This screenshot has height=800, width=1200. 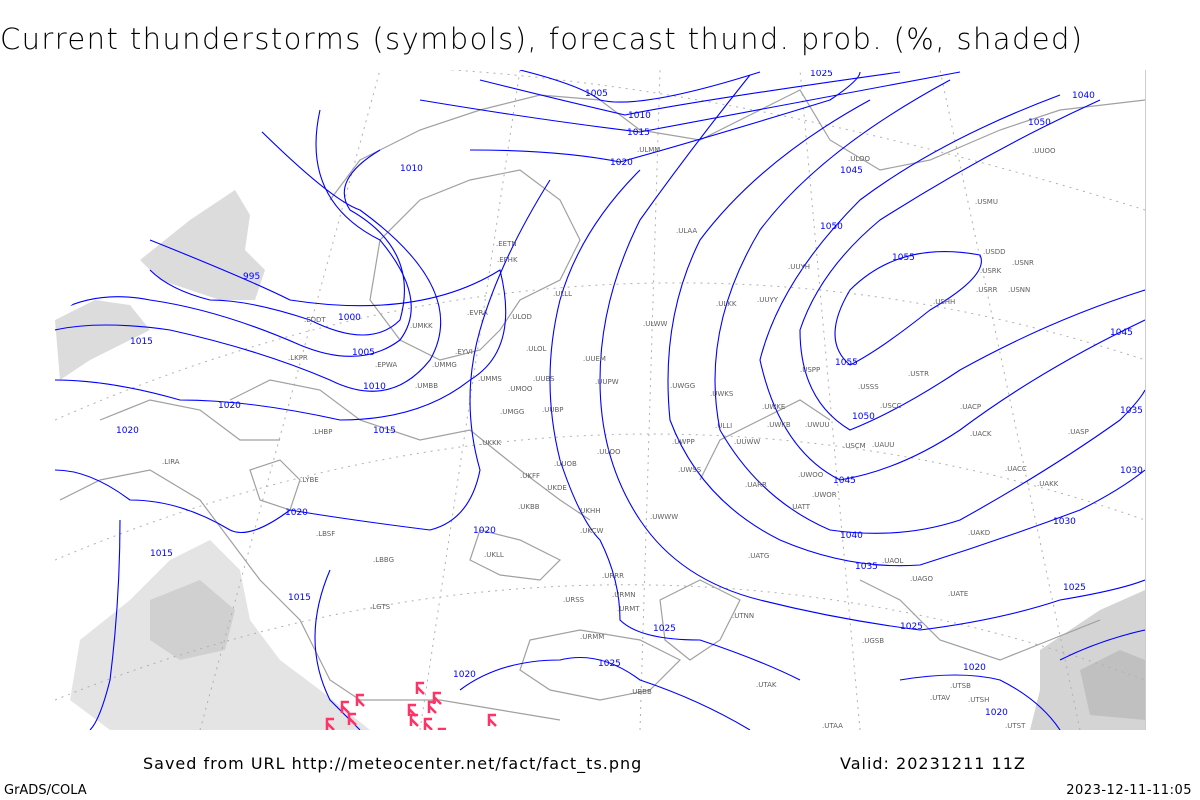 What do you see at coordinates (565, 464) in the screenshot?
I see `station-label: .UUOB` at bounding box center [565, 464].